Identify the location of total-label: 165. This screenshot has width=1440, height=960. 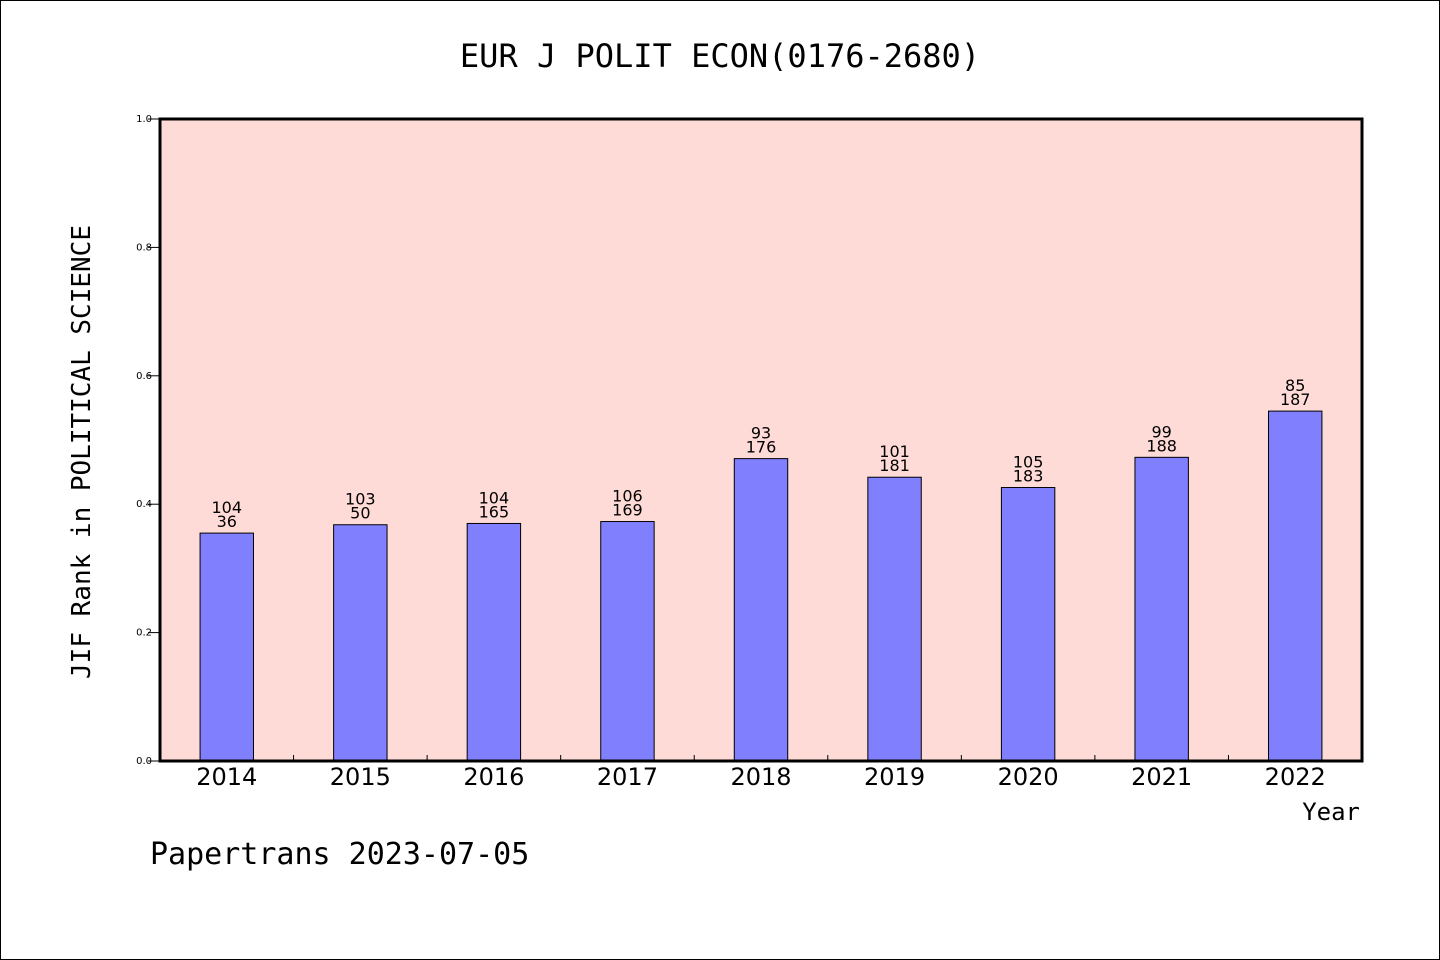
(494, 511).